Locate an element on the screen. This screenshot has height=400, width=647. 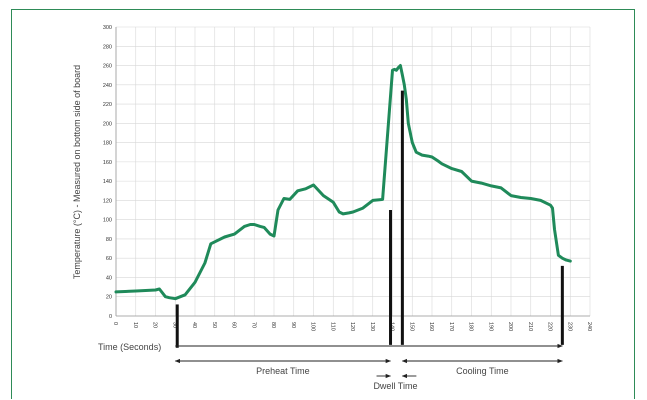
cooling-label: Cooling Time is located at coordinates (482, 371).